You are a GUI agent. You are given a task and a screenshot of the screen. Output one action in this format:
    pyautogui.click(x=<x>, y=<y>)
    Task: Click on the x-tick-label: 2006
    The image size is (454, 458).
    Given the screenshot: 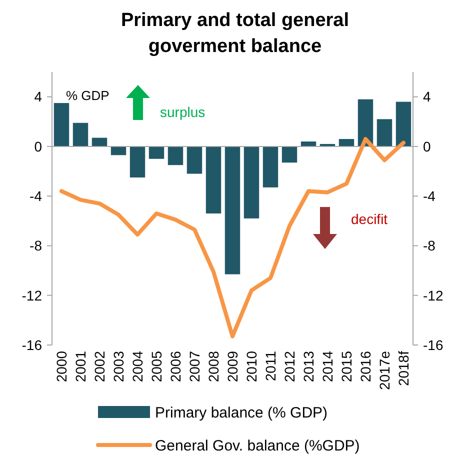 What is the action you would take?
    pyautogui.click(x=175, y=366)
    